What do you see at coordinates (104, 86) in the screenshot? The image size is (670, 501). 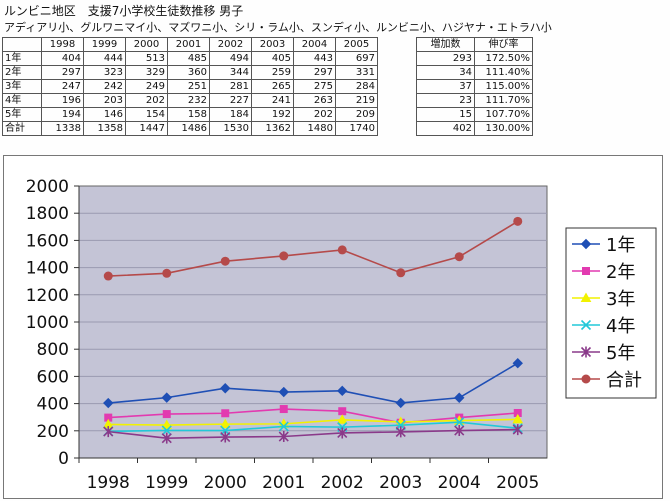 I see `table-cell: 242` at bounding box center [104, 86].